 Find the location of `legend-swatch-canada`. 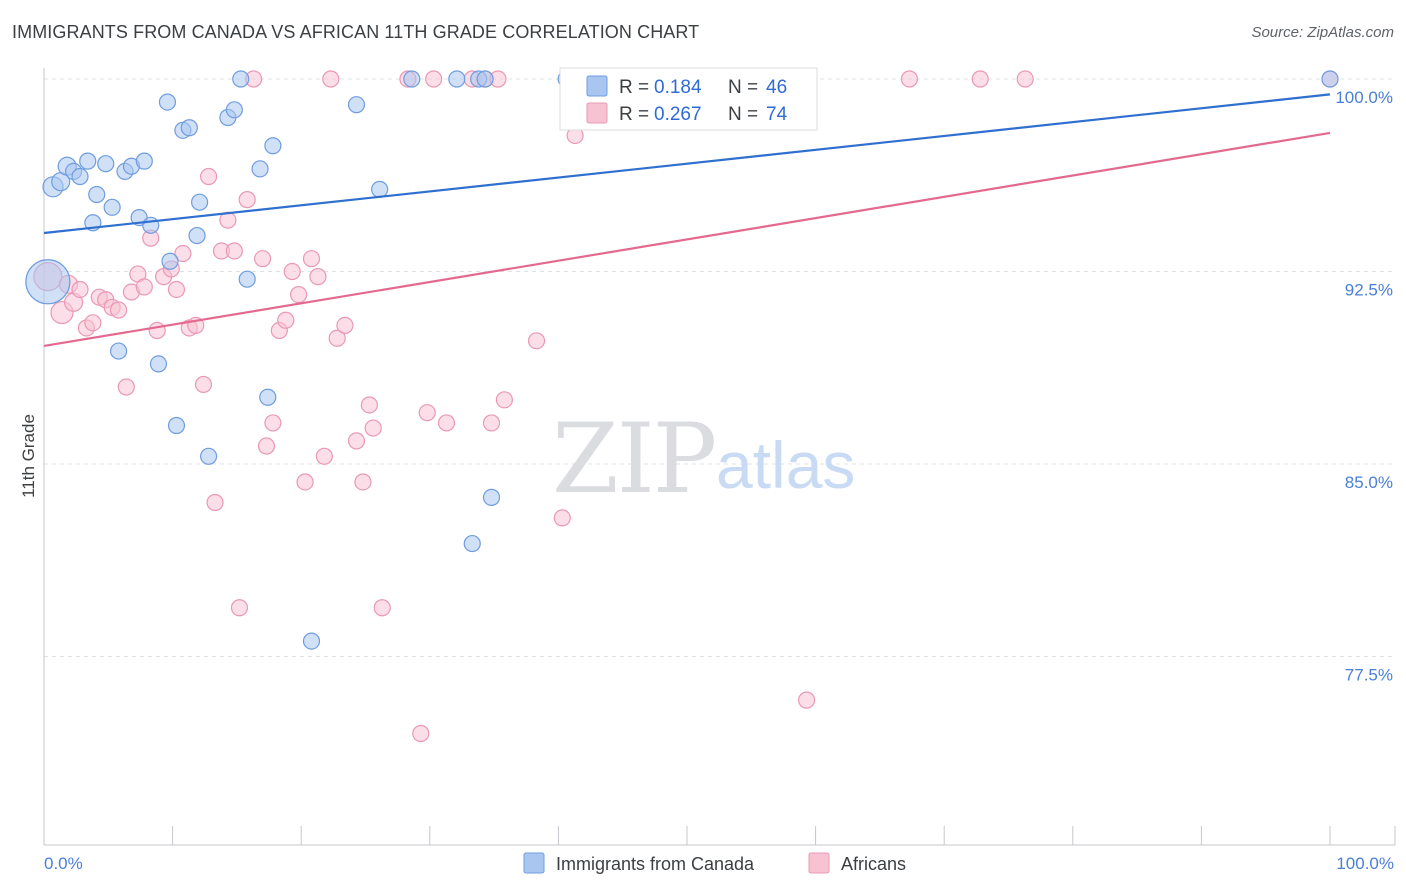

legend-swatch-canada is located at coordinates (597, 86).